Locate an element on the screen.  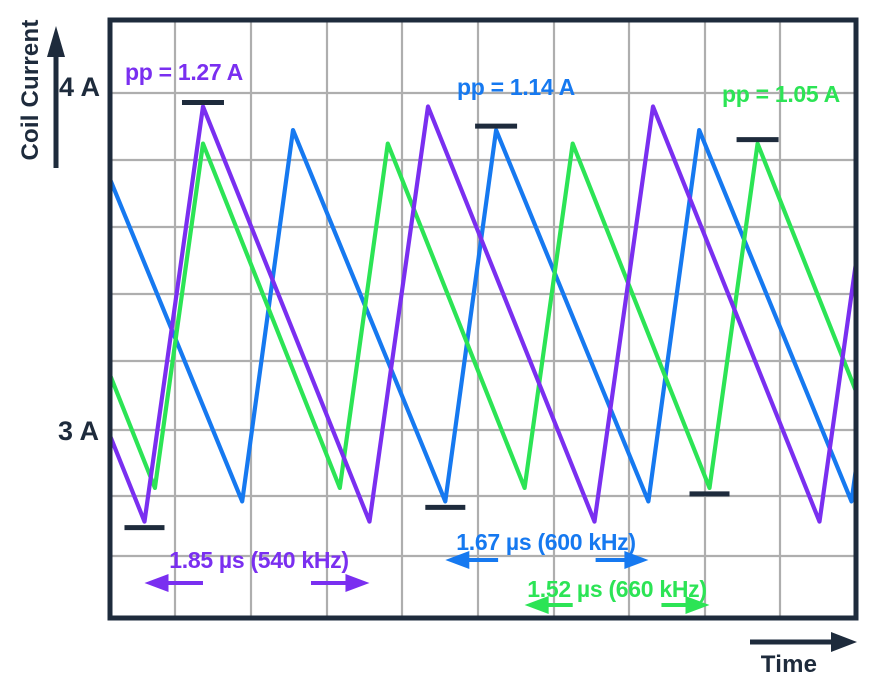
y-axis-arrow-head is located at coordinates (56, 41).